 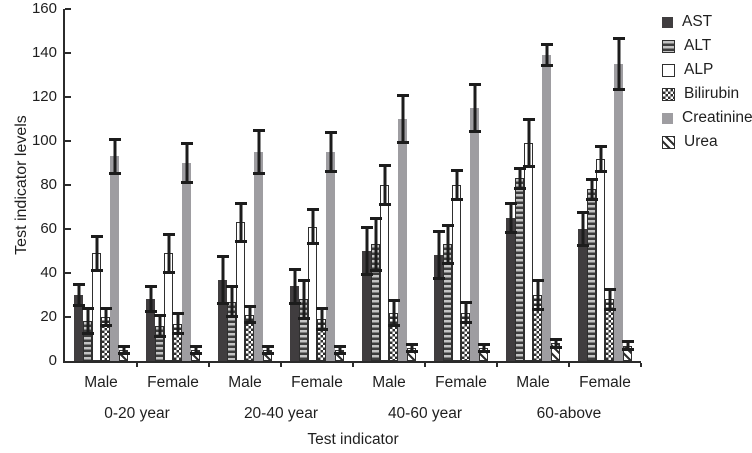 What do you see at coordinates (698, 45) in the screenshot?
I see `legend-label: ALT` at bounding box center [698, 45].